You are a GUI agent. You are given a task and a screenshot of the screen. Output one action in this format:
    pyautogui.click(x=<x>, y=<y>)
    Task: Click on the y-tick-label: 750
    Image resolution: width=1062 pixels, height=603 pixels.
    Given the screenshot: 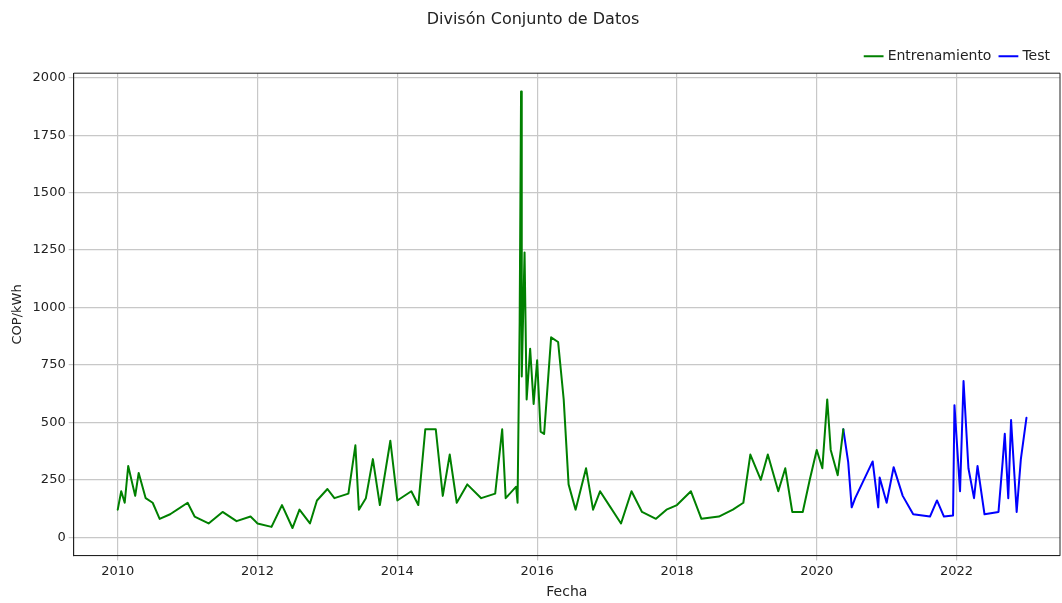 What is the action you would take?
    pyautogui.click(x=53, y=364)
    